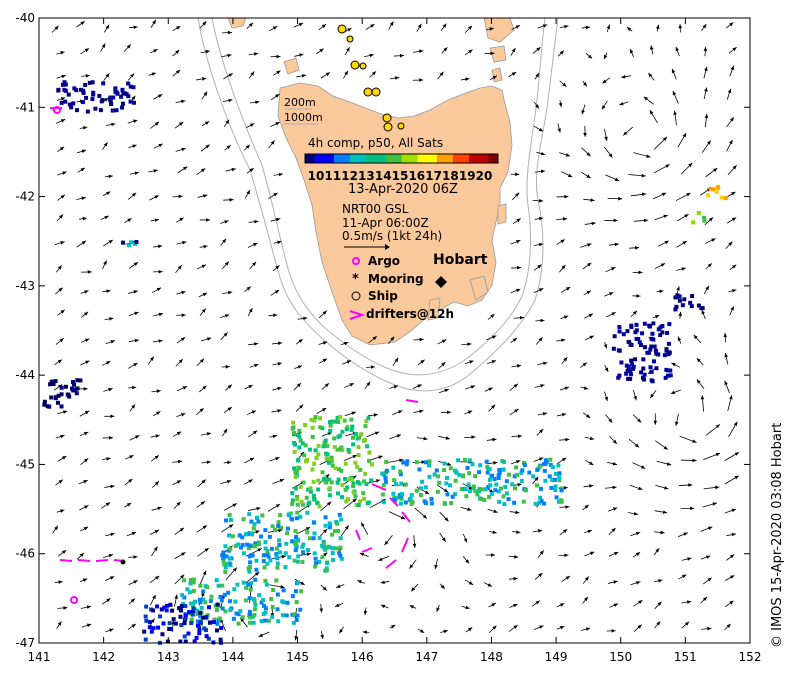 This screenshot has height=678, width=792. I want to click on hobart-marker: Hobart, so click(460, 270).